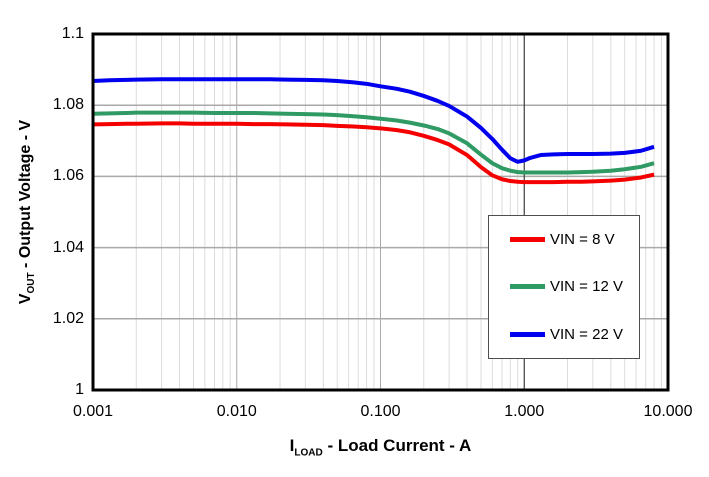  What do you see at coordinates (68, 105) in the screenshot?
I see `y-tick-label: 1.08` at bounding box center [68, 105].